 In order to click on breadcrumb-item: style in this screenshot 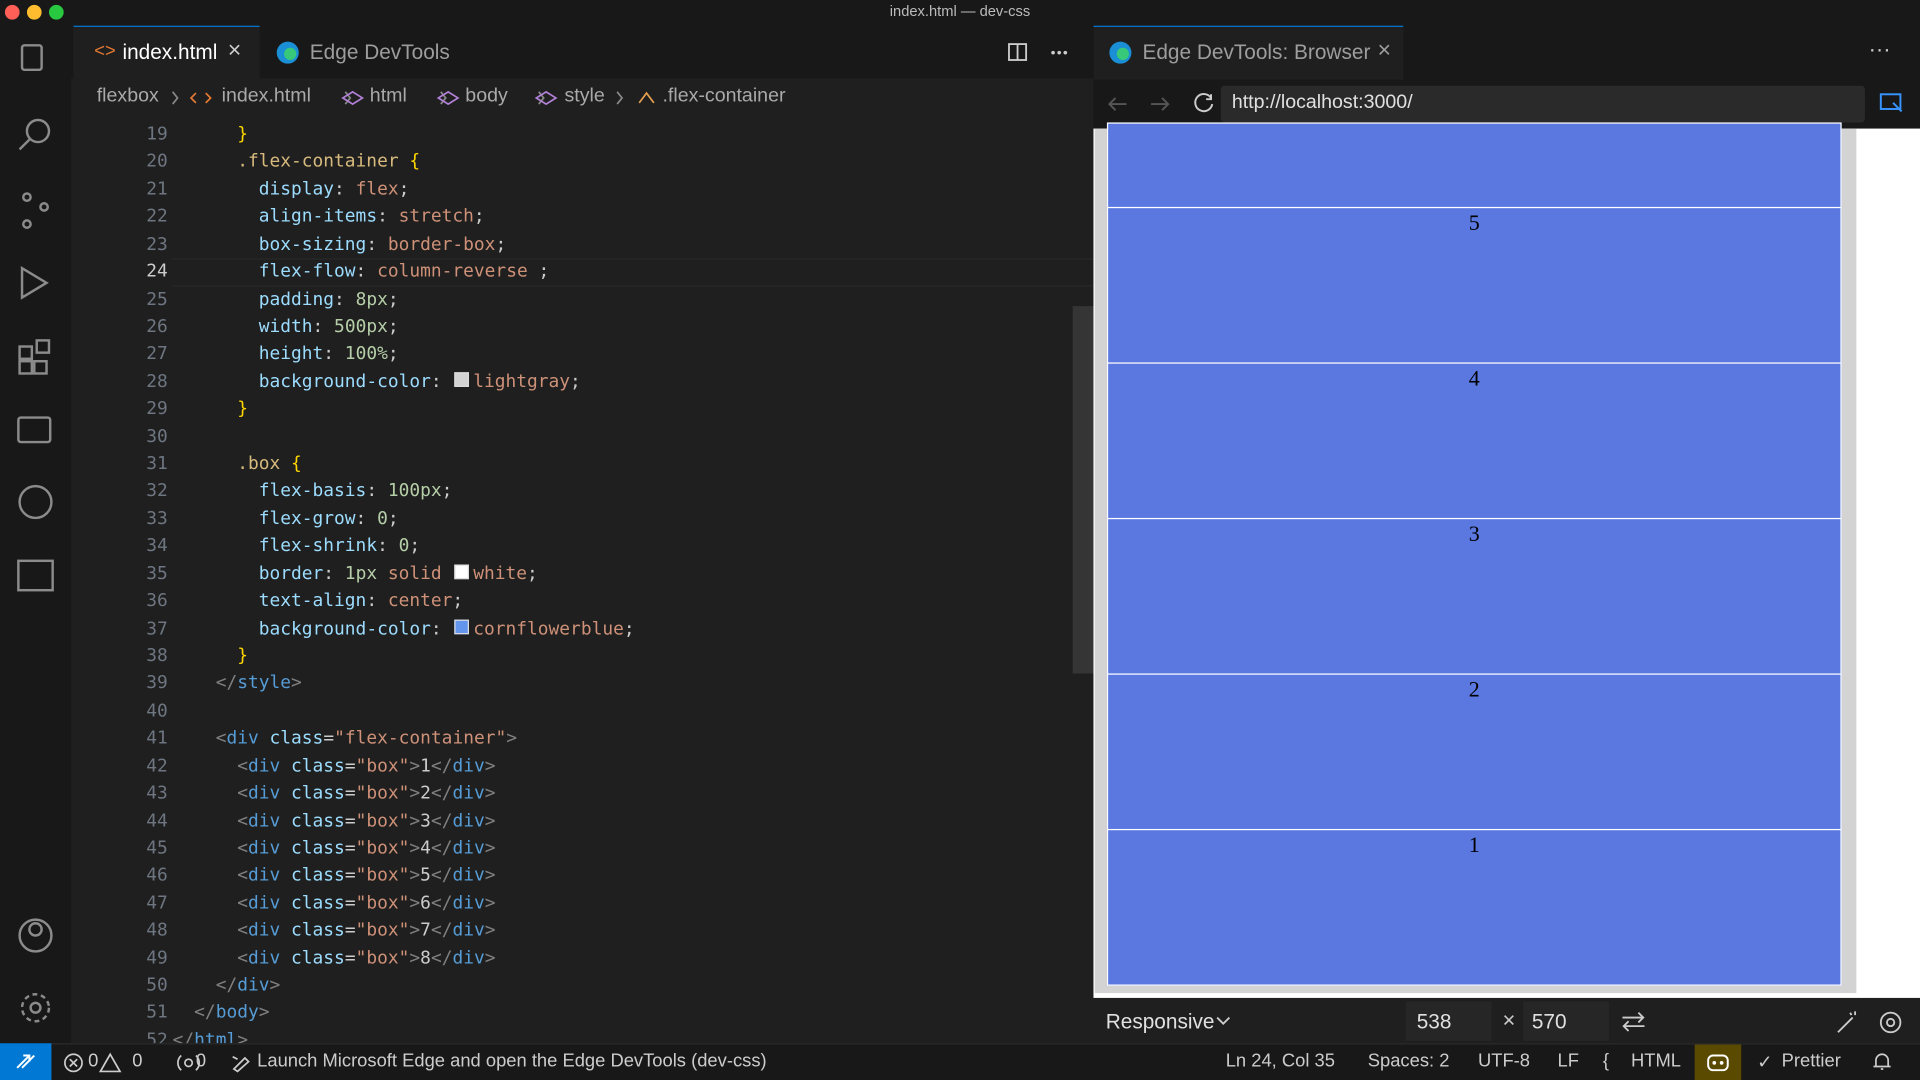, I will do `click(584, 96)`.